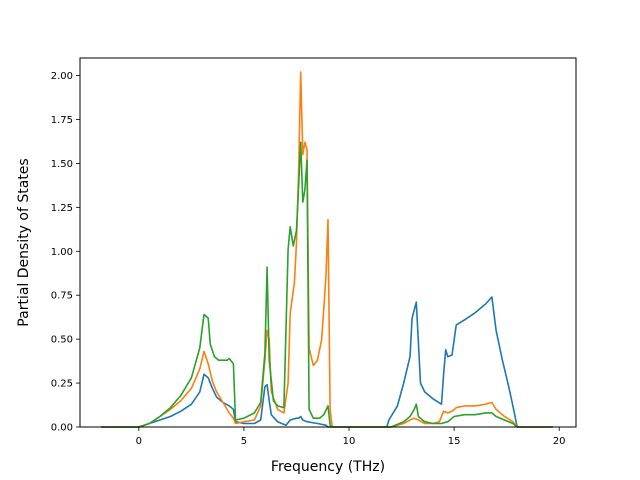 Image resolution: width=640 pixels, height=480 pixels. I want to click on y-tick-label: 1.75, so click(62, 120).